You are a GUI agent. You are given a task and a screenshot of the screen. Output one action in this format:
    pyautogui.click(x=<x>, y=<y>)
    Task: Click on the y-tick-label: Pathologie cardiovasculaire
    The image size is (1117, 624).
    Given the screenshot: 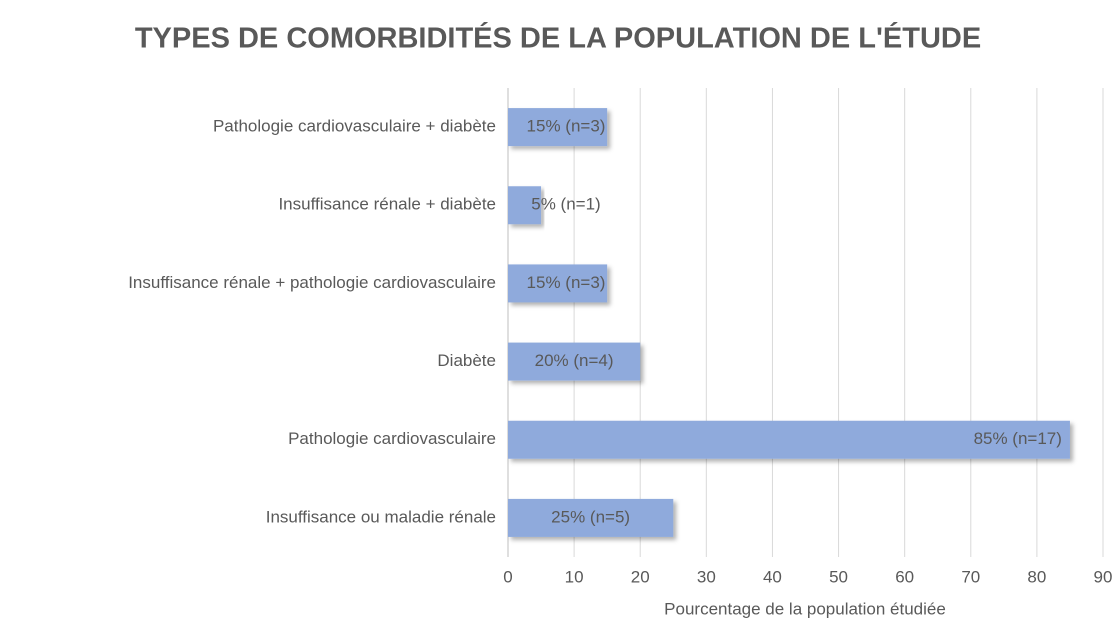 What is the action you would take?
    pyautogui.click(x=392, y=438)
    